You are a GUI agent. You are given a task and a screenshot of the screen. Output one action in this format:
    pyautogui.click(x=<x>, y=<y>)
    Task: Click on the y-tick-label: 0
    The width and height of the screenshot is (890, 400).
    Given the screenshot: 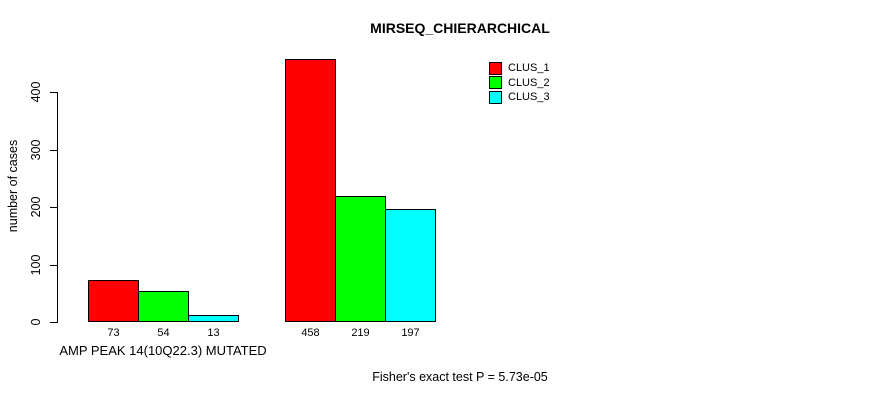 What is the action you would take?
    pyautogui.click(x=36, y=322)
    